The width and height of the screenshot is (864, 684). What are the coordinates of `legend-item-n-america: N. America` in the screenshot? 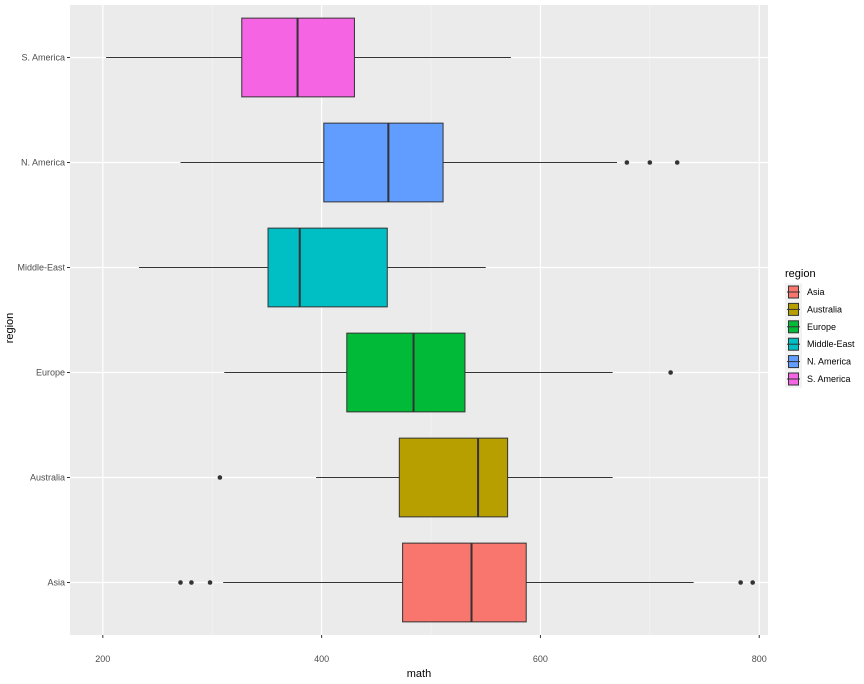 It's located at (818, 361).